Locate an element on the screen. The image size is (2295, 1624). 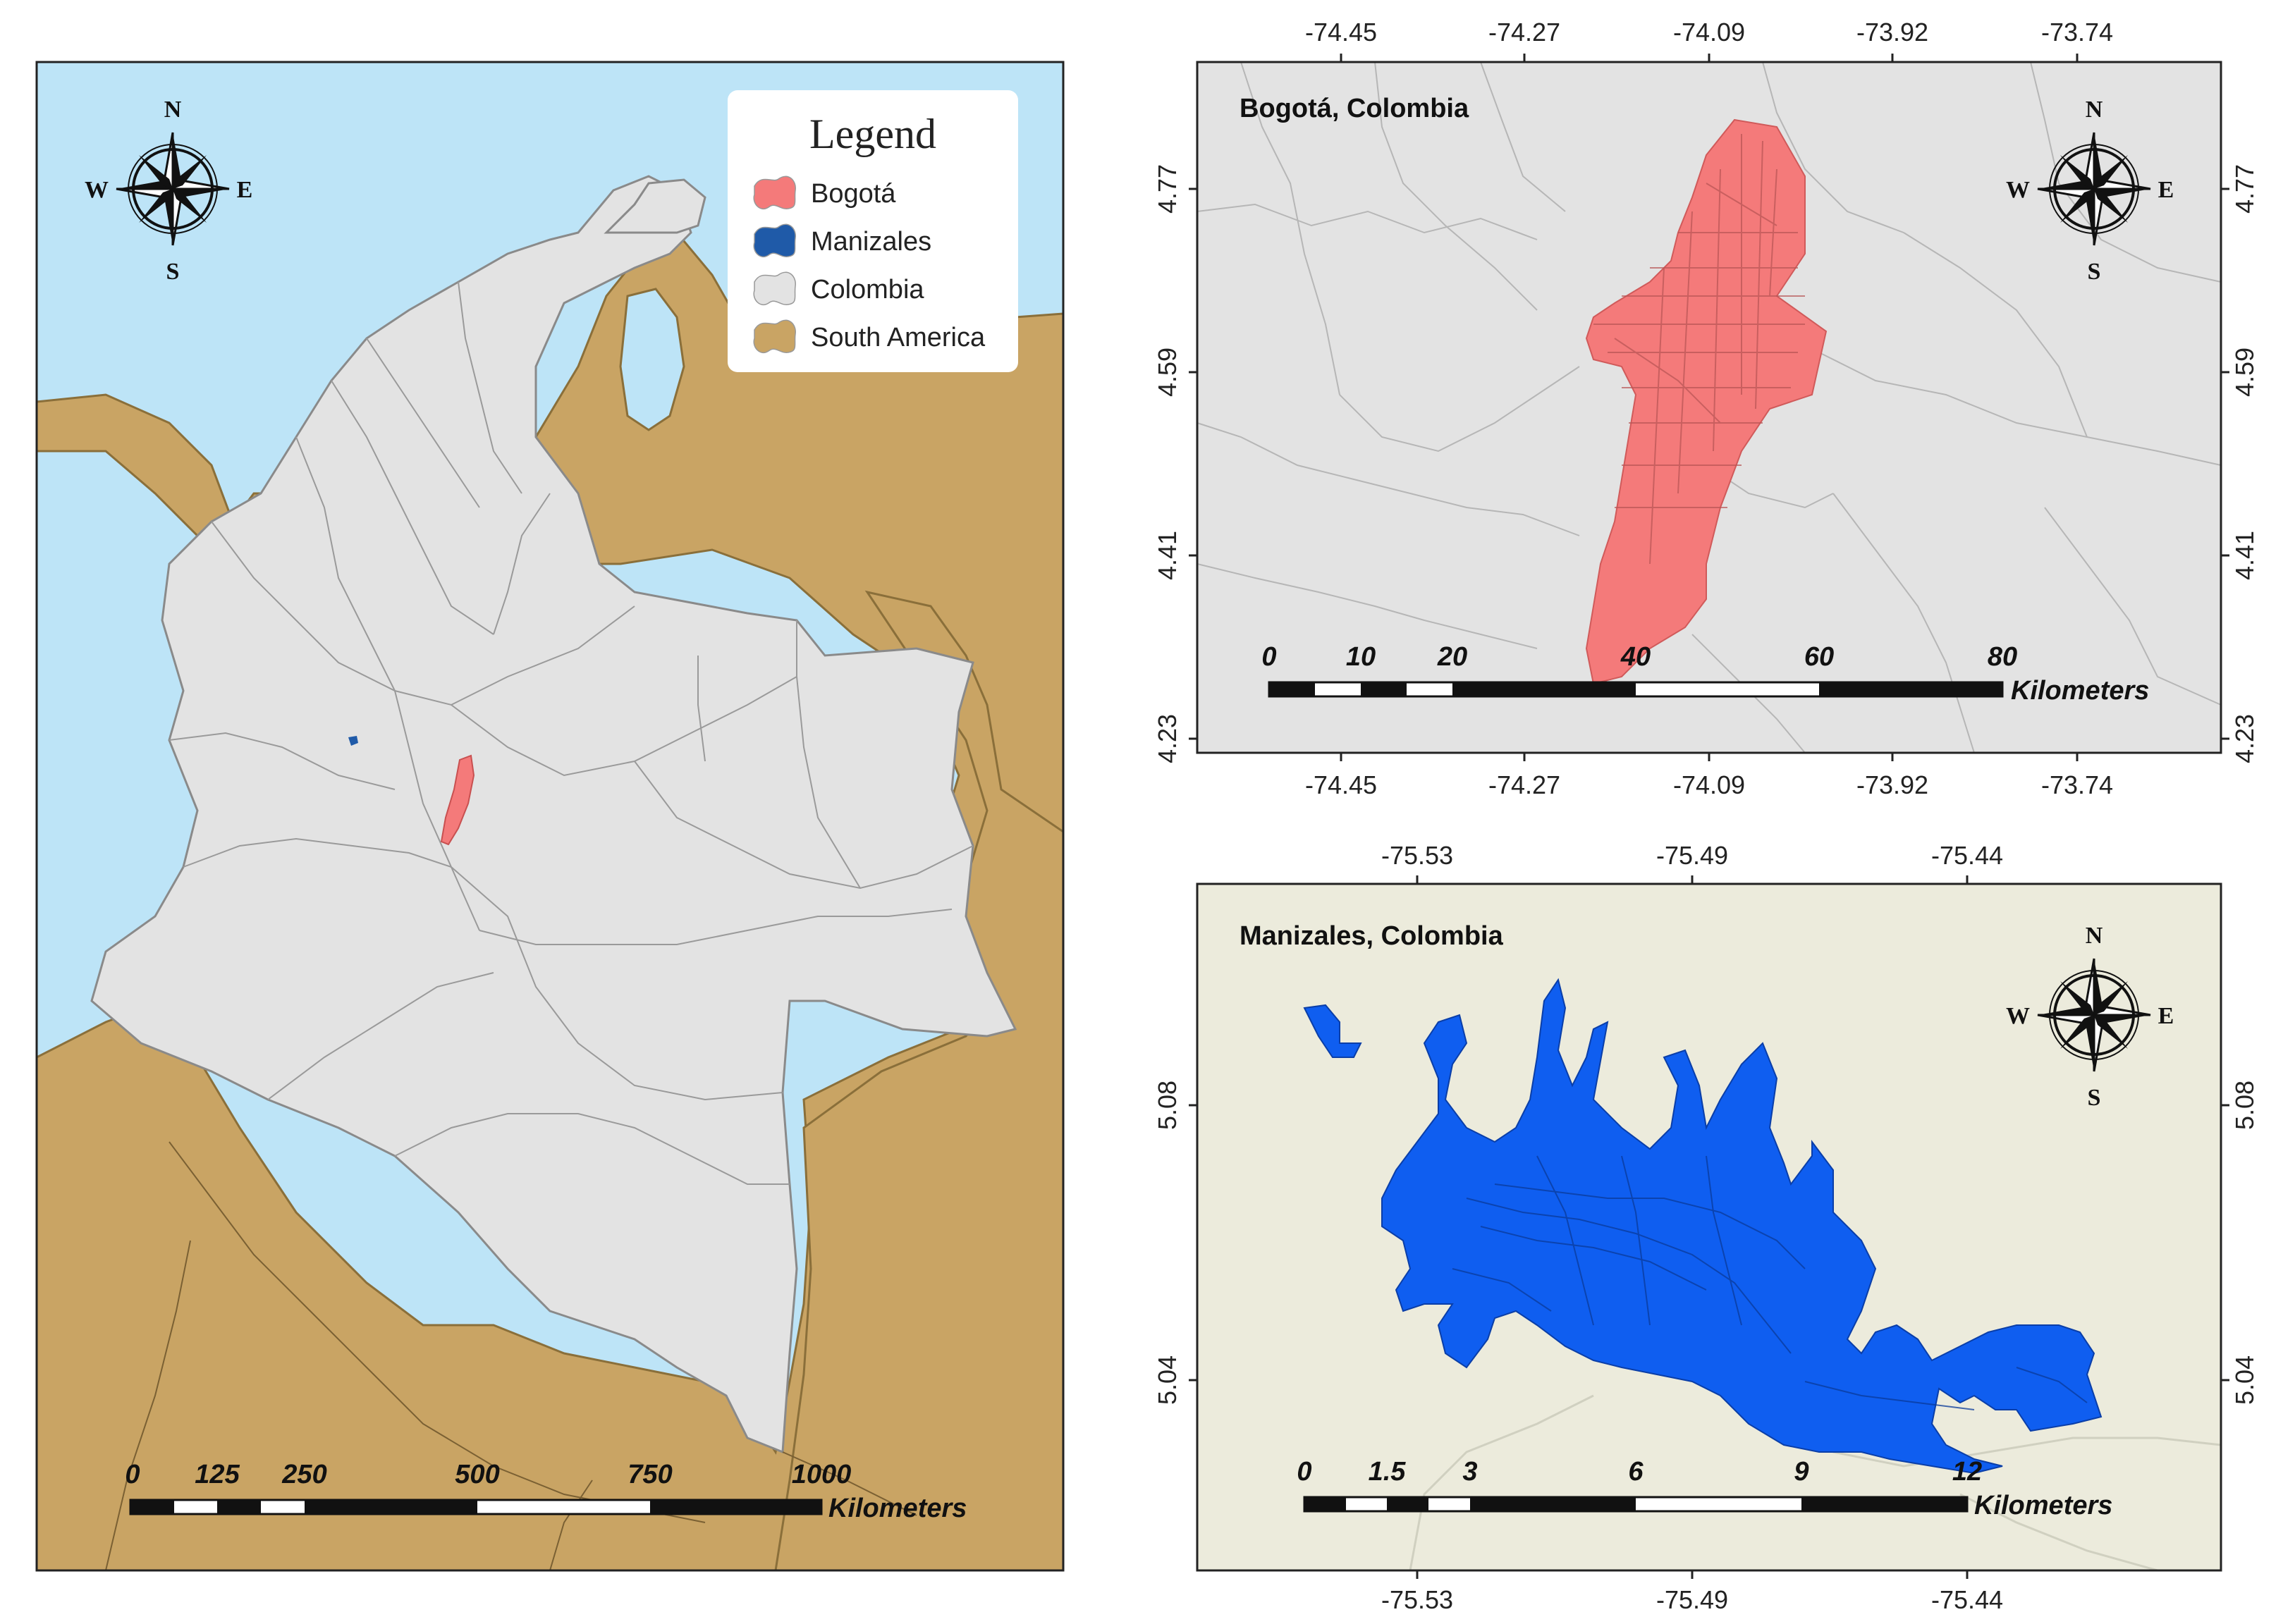
bogota-lon-ticks-bottom: -74.45 -74.27 -74.09 -73.92 -73.74 is located at coordinates (1709, 776).